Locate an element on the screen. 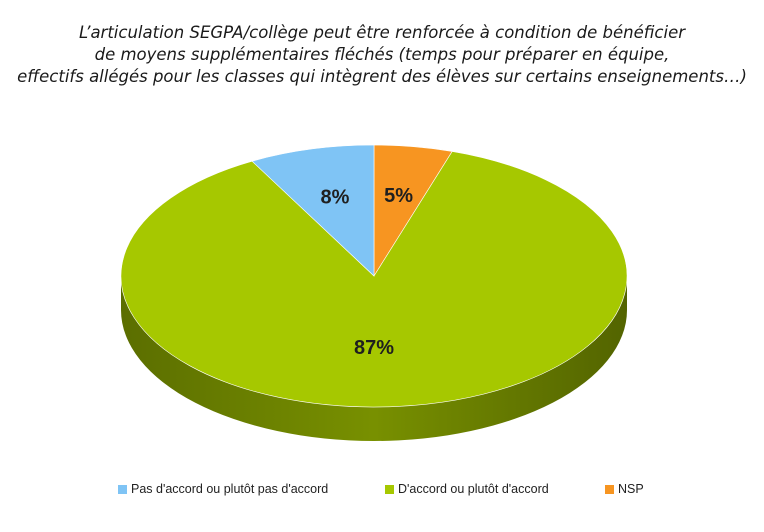 This screenshot has height=532, width=764. legend-item-d-accord: D'accord ou plutôt d'accord is located at coordinates (467, 489).